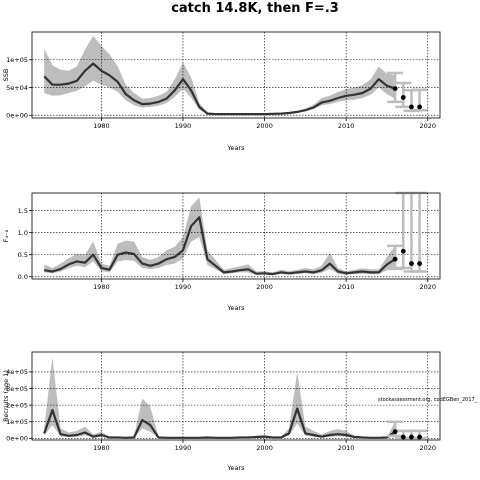  I want to click on y-tick-label: 3e+05, so click(17, 389).